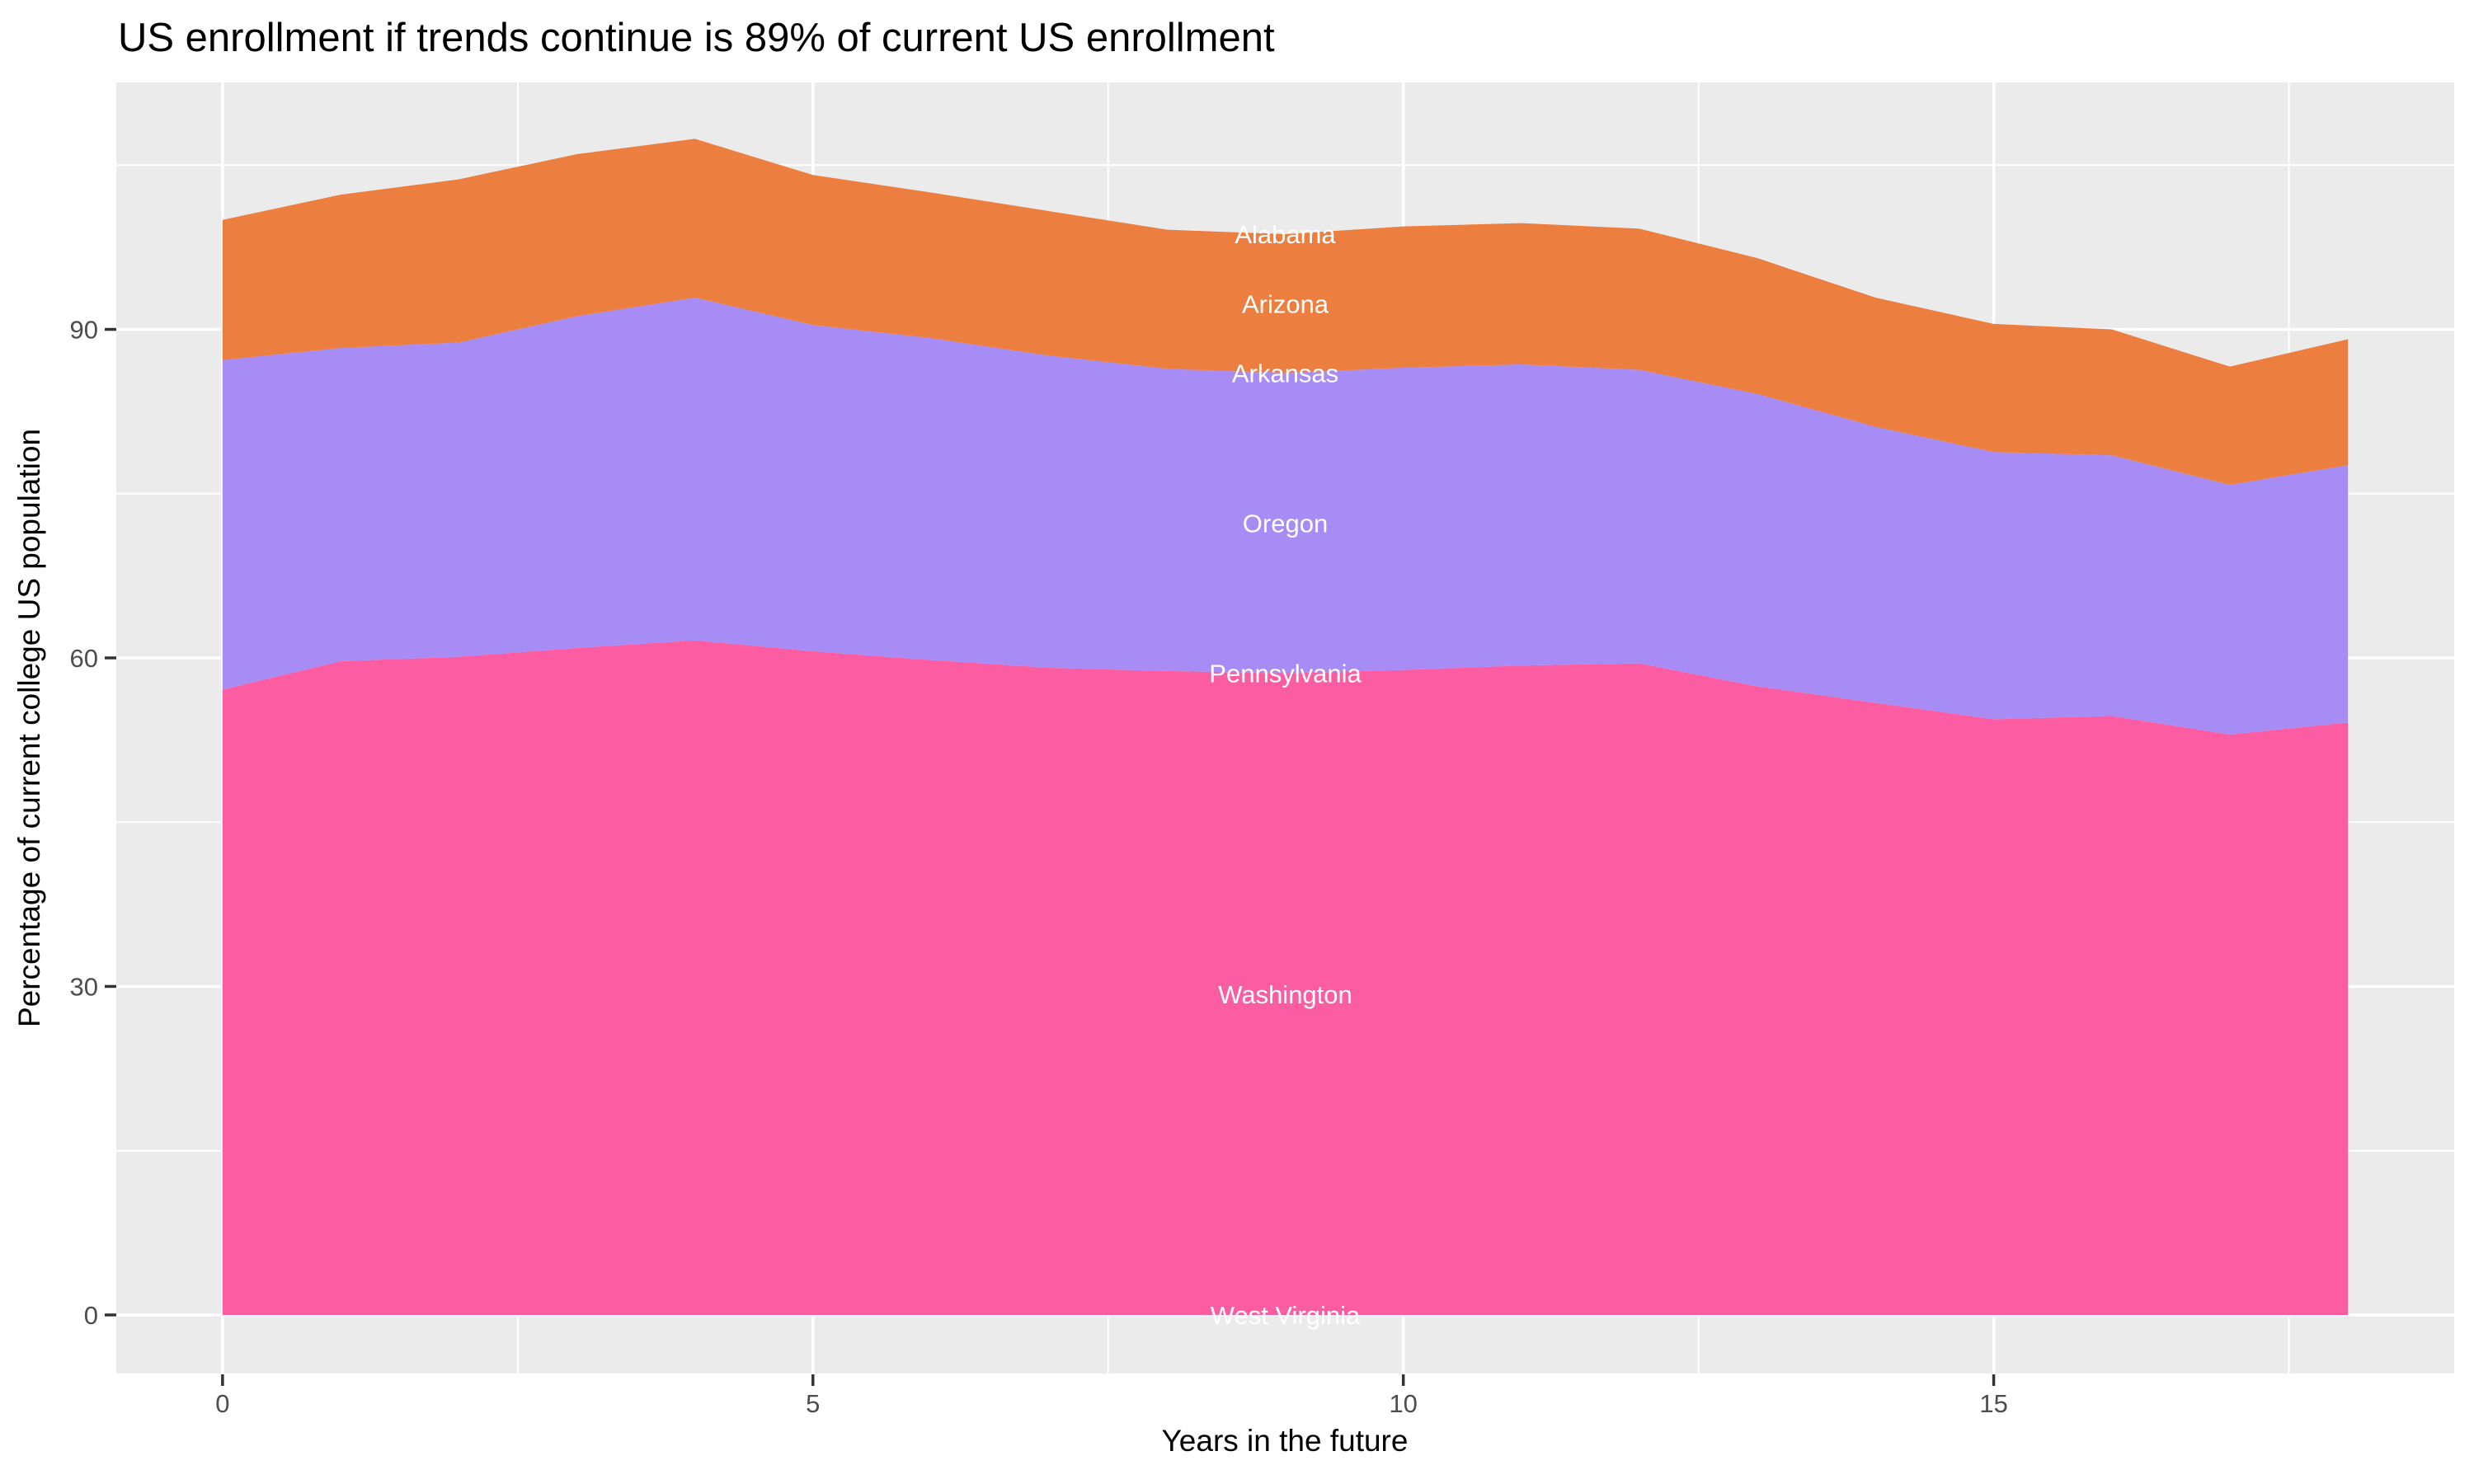 This screenshot has height=1484, width=2474. What do you see at coordinates (1285, 235) in the screenshot?
I see `state-label-alabama: Alabama` at bounding box center [1285, 235].